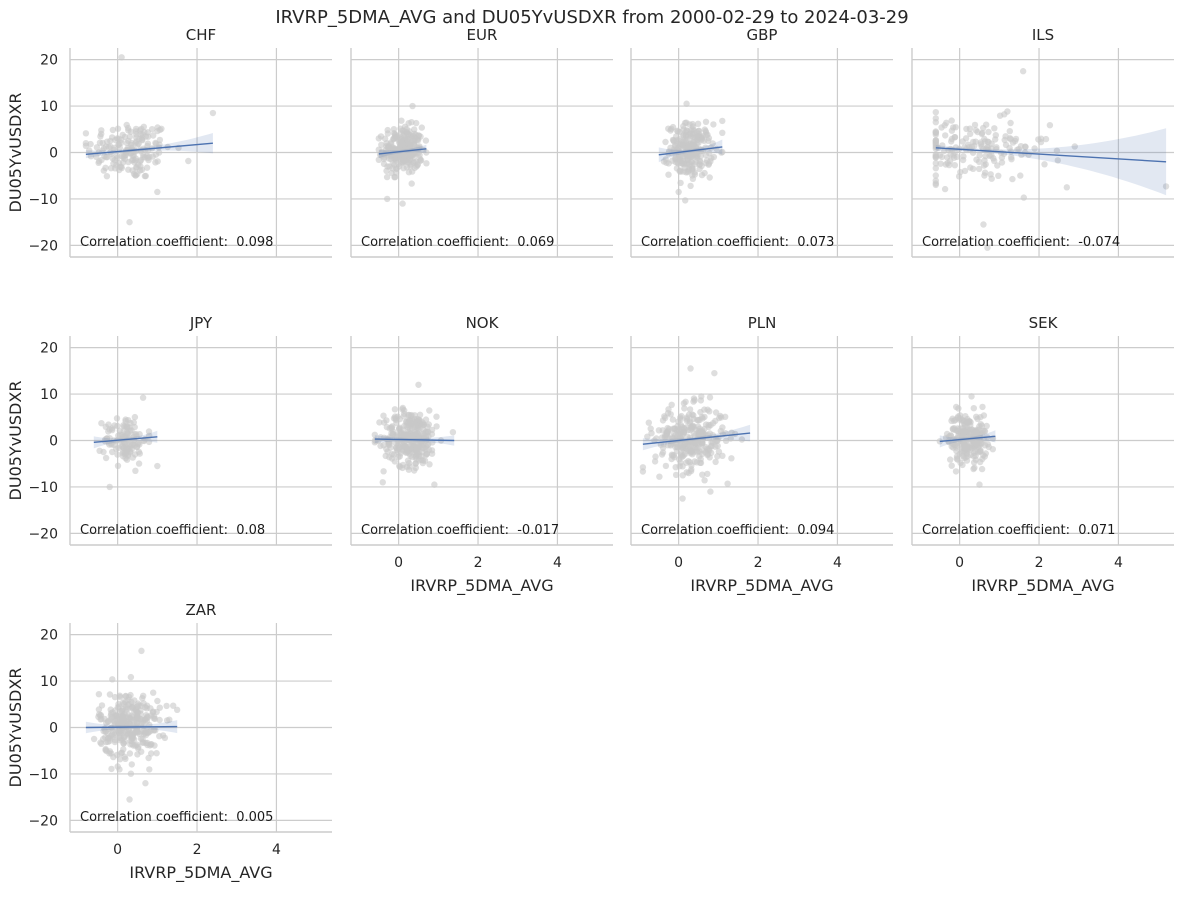  What do you see at coordinates (254, 242) in the screenshot?
I see `correlation-value: 0.098` at bounding box center [254, 242].